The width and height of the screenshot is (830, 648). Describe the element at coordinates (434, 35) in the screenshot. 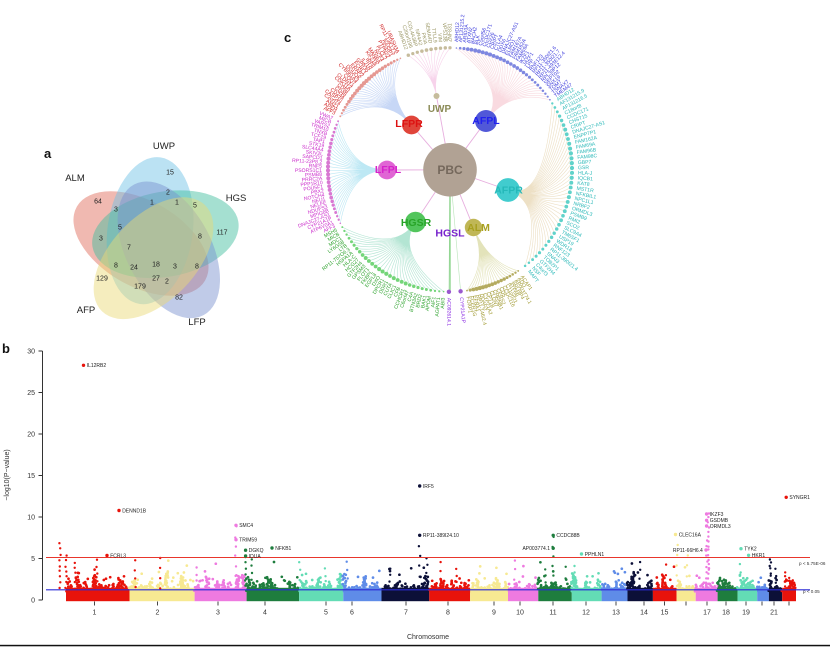

I see `svg-text: TTLL9` at that location.